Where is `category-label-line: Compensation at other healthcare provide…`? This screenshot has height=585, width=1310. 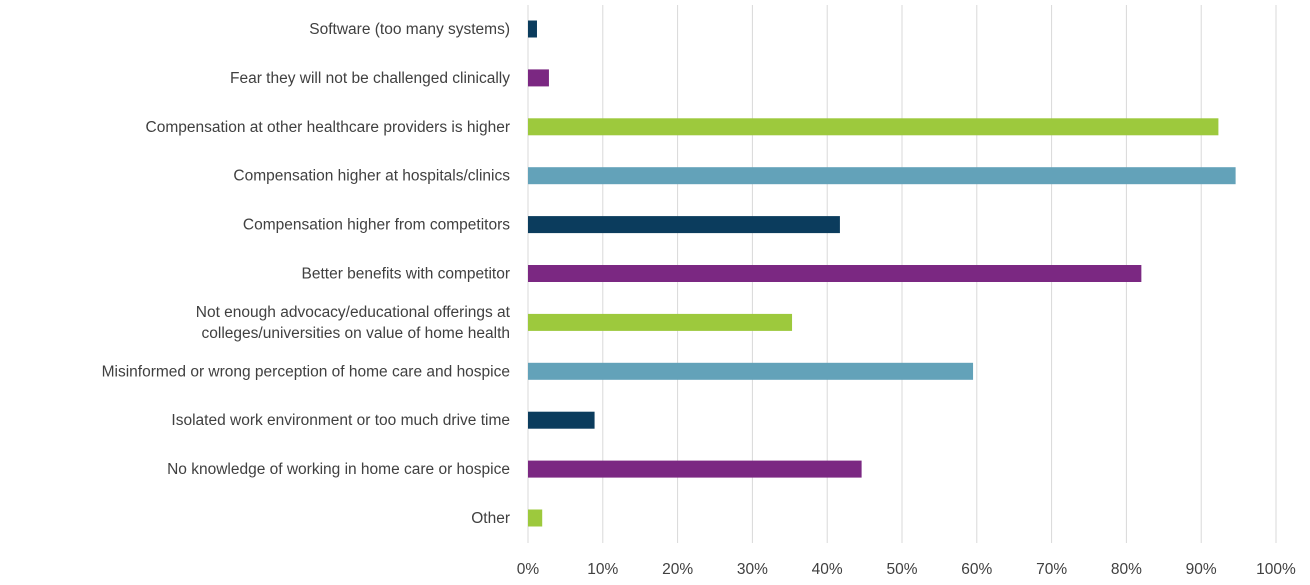
category-label-line: Compensation at other healthcare provide… is located at coordinates (328, 127).